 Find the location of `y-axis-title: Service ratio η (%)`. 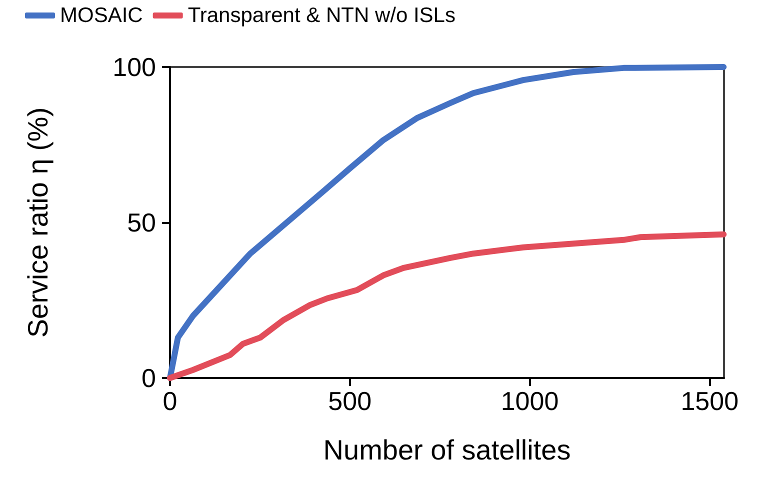

y-axis-title: Service ratio η (%) is located at coordinates (38, 222).